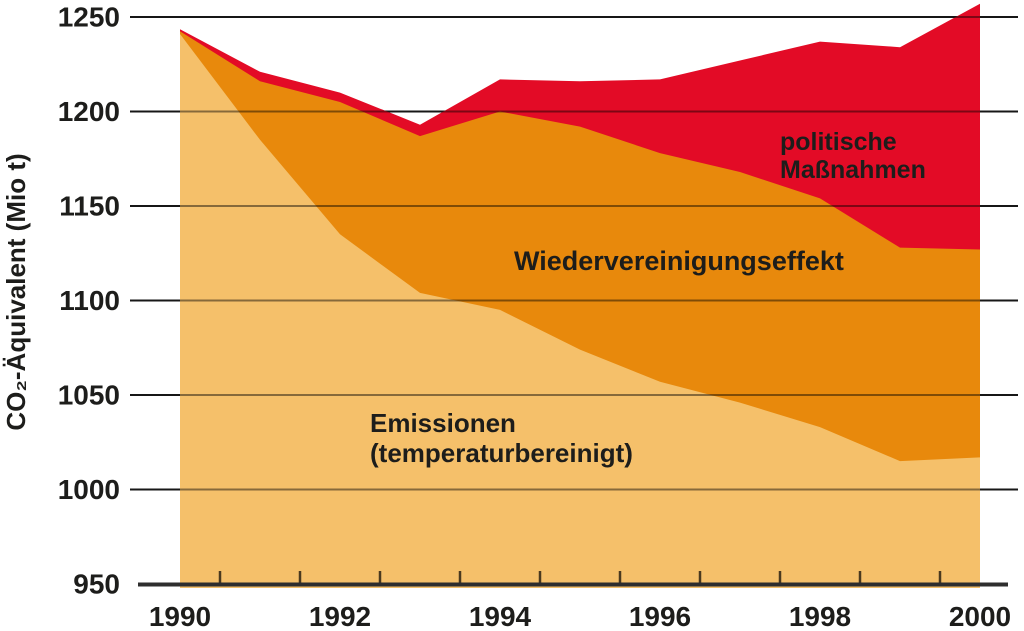  Describe the element at coordinates (820, 616) in the screenshot. I see `x-tick-label-1998: 1998` at that location.